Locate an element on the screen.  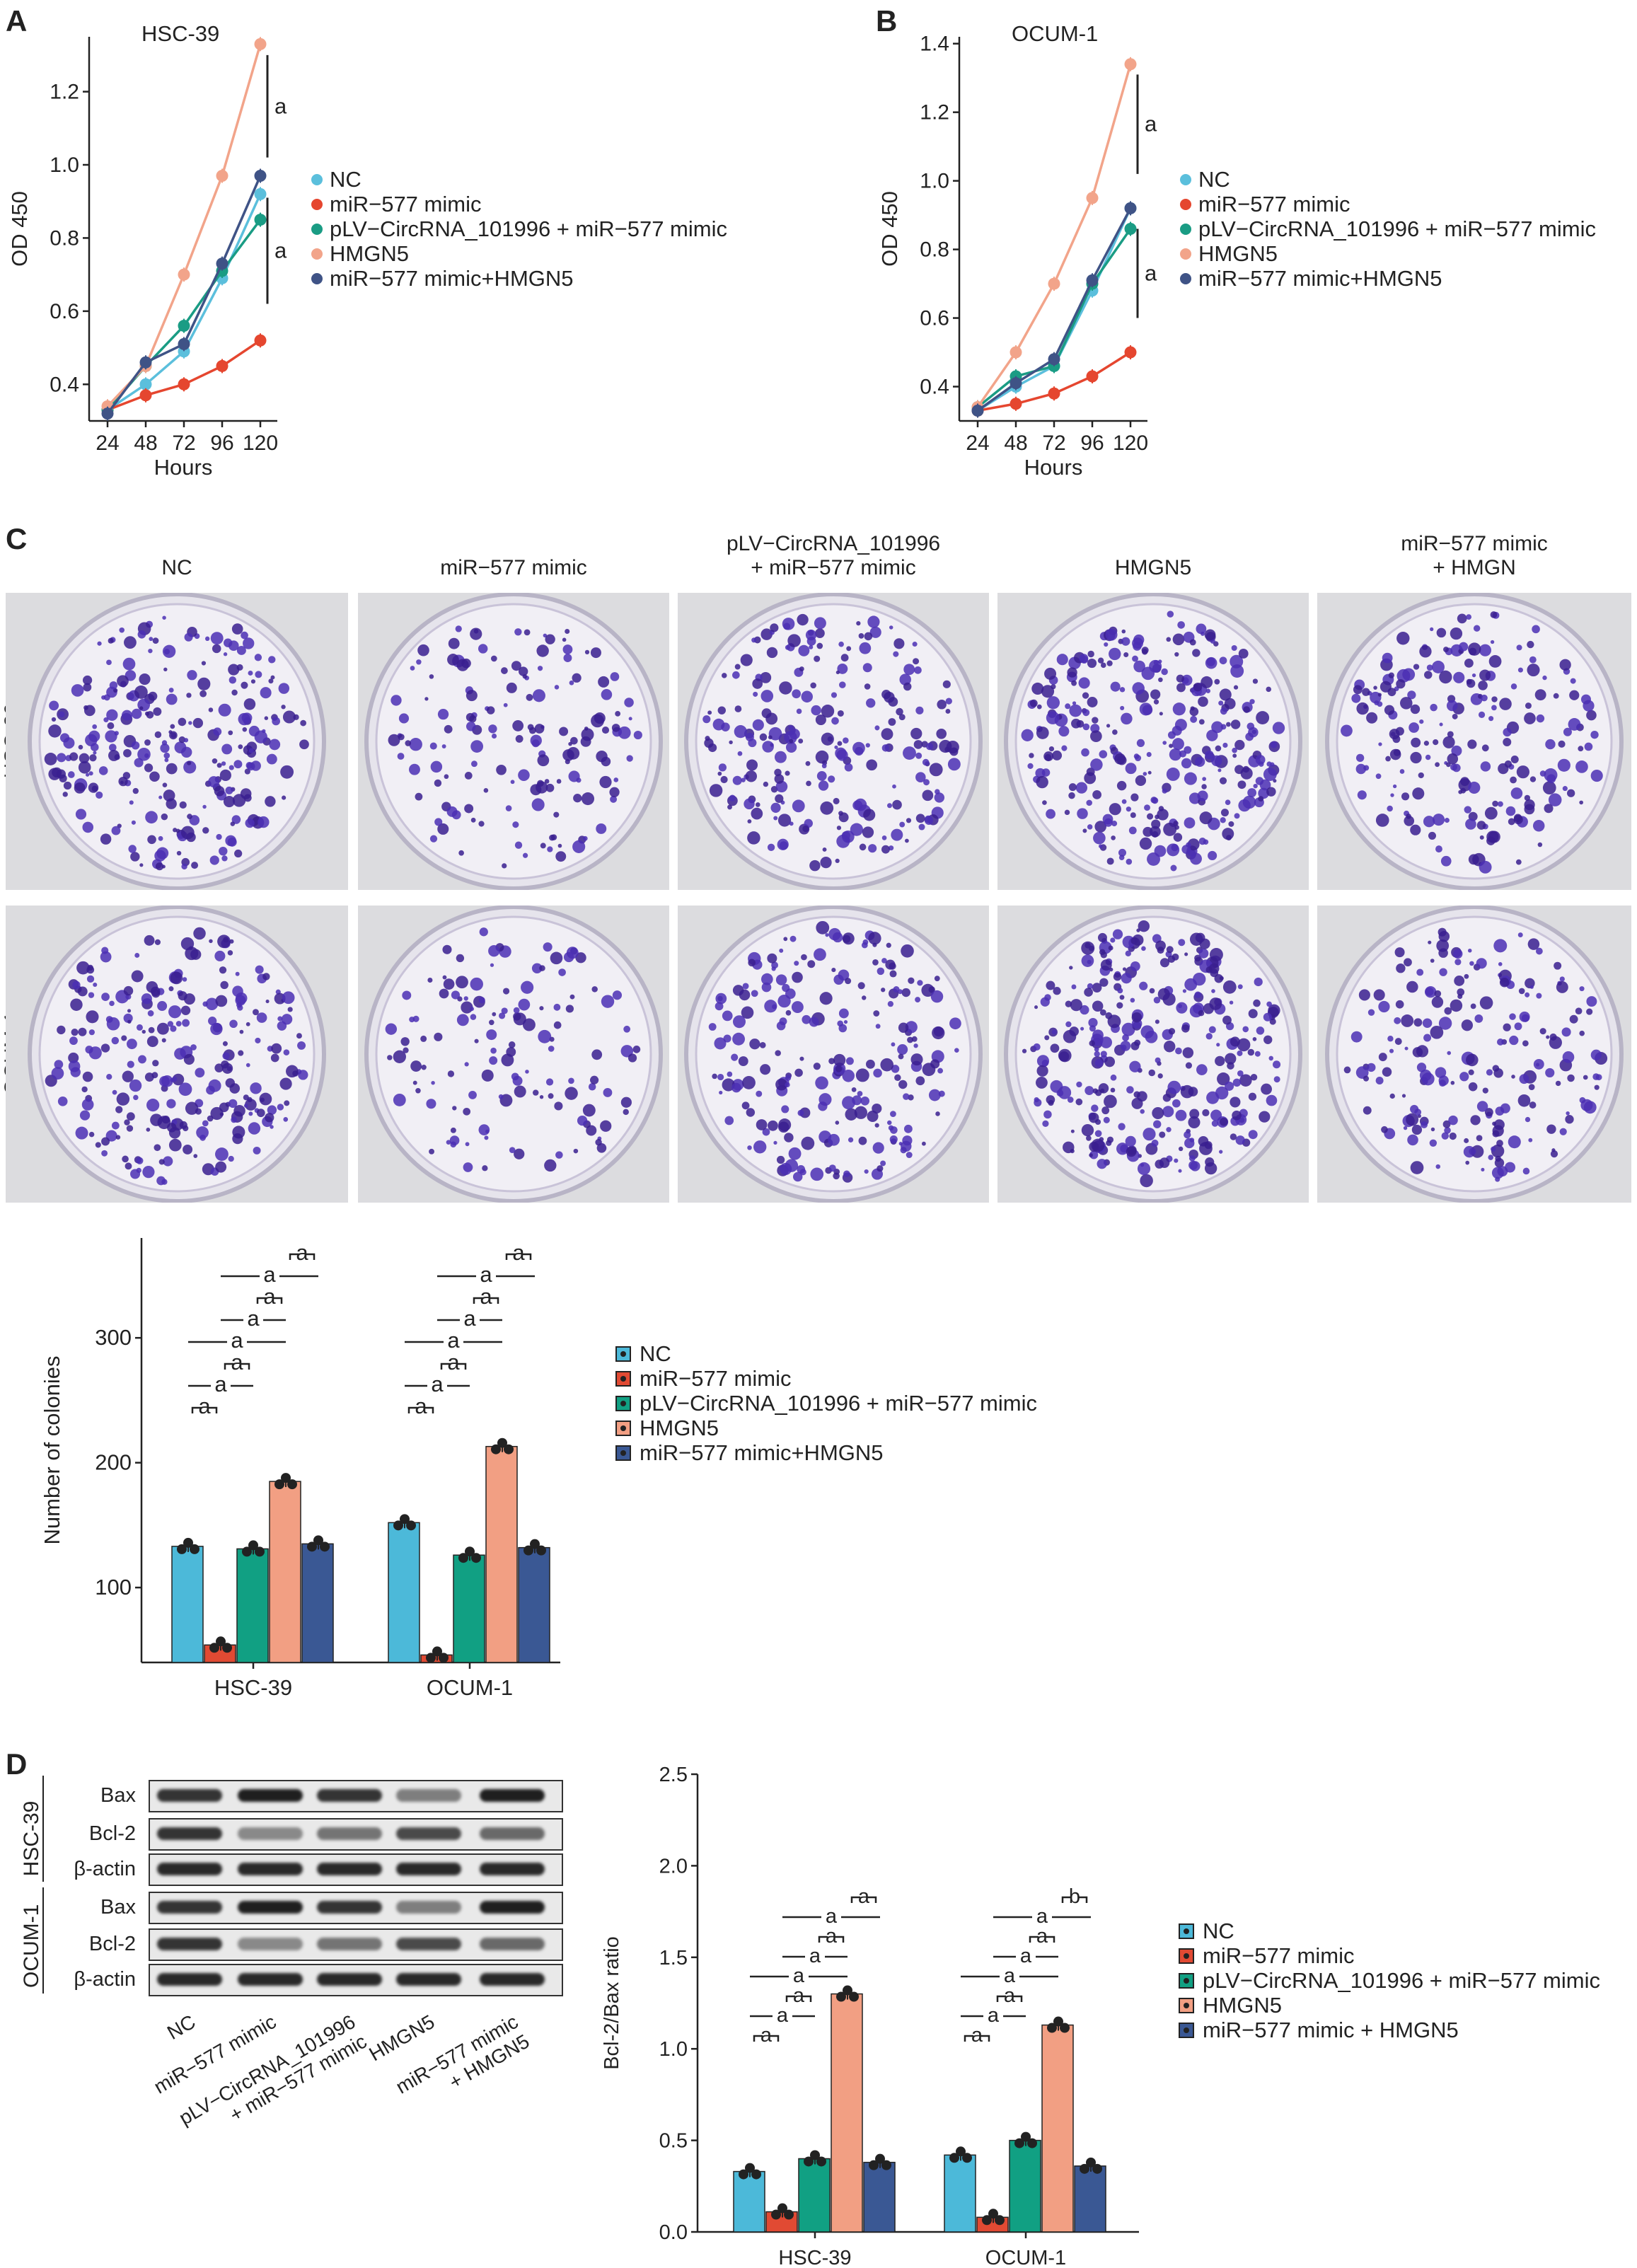
blot-cell-line-label: HSC-39 is located at coordinates (31, 1839).